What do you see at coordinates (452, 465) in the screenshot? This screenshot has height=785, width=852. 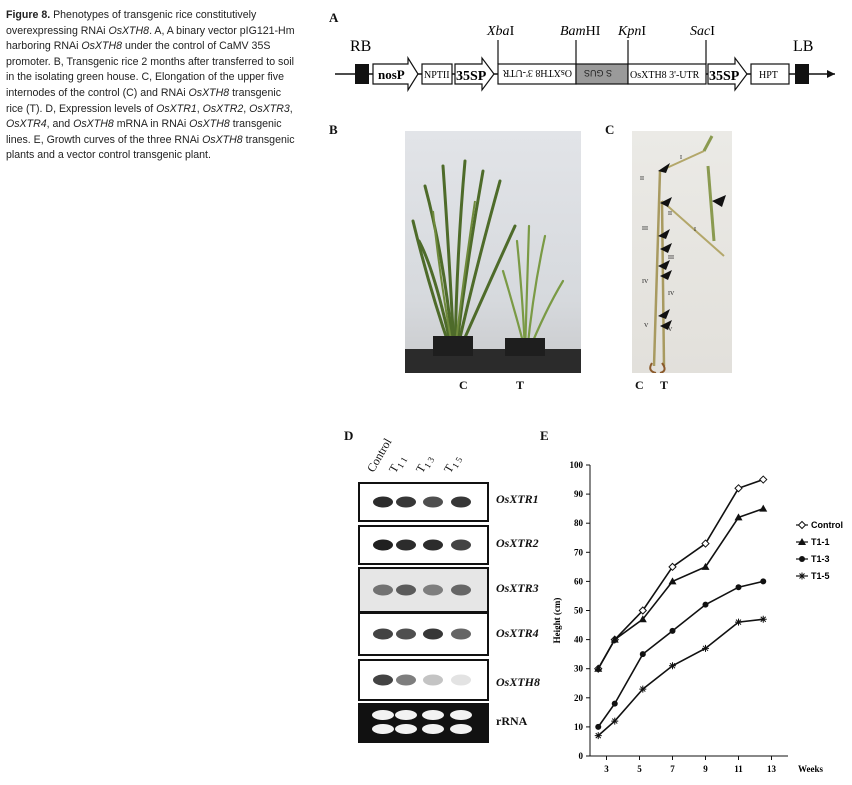 I see `blot-lane-label: T1 5` at bounding box center [452, 465].